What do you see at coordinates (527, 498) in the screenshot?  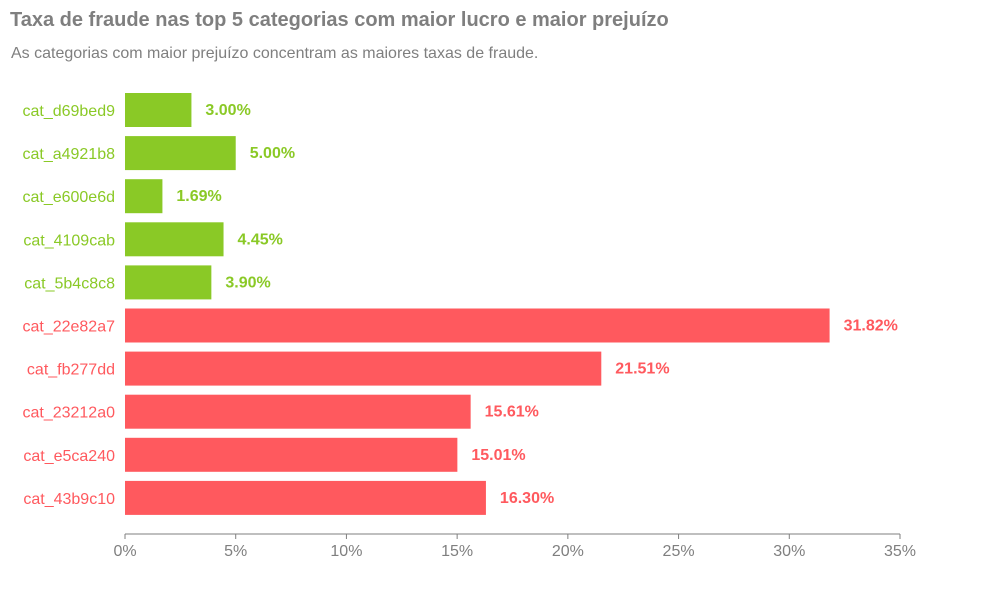 I see `value-label: 16.30%` at bounding box center [527, 498].